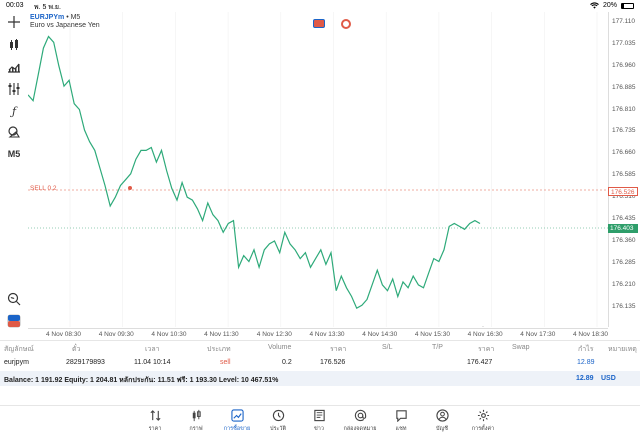 This screenshot has height=447, width=640. What do you see at coordinates (624, 109) in the screenshot?
I see `y-tick-label: 176.810` at bounding box center [624, 109].